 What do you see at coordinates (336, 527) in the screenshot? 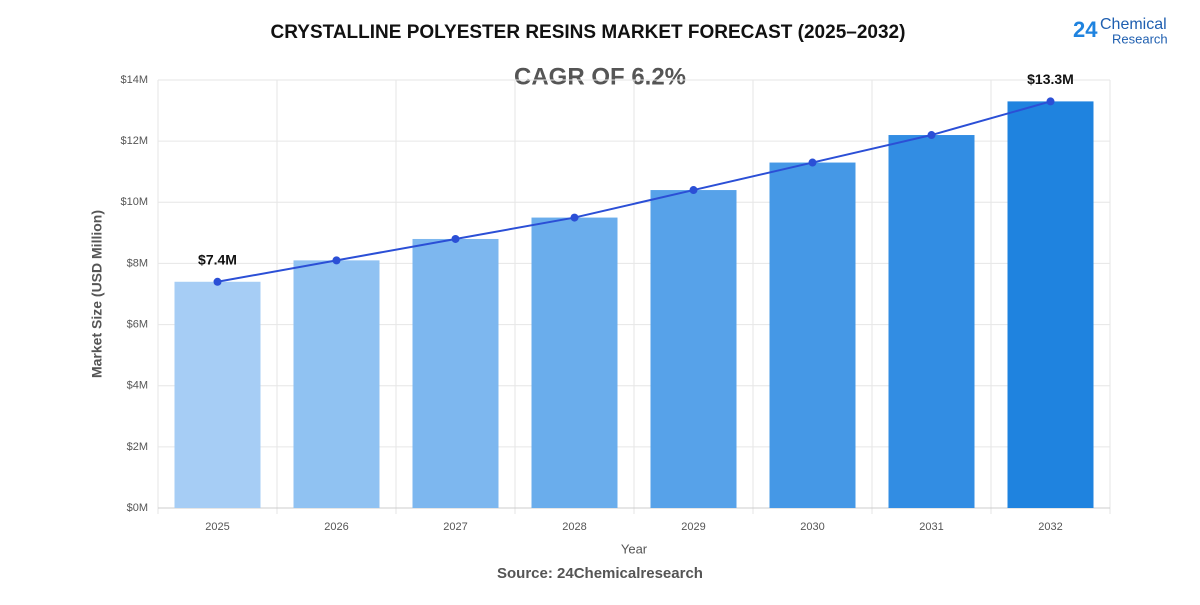
I see `x-tick-label: 2026` at bounding box center [336, 527].